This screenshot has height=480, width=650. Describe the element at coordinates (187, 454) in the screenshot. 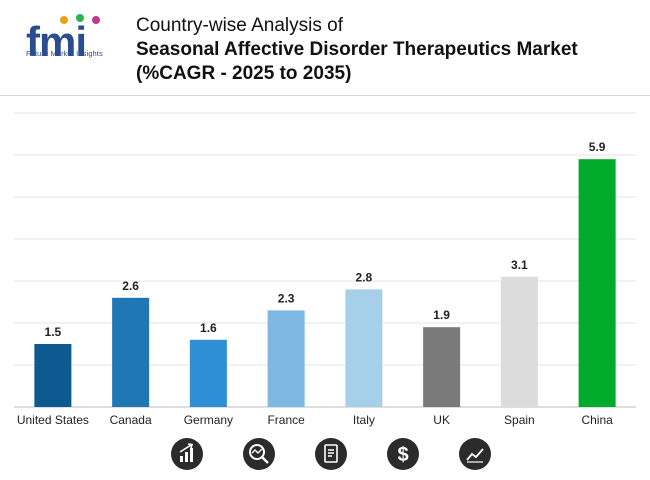

I see `bar-growth-icon` at that location.